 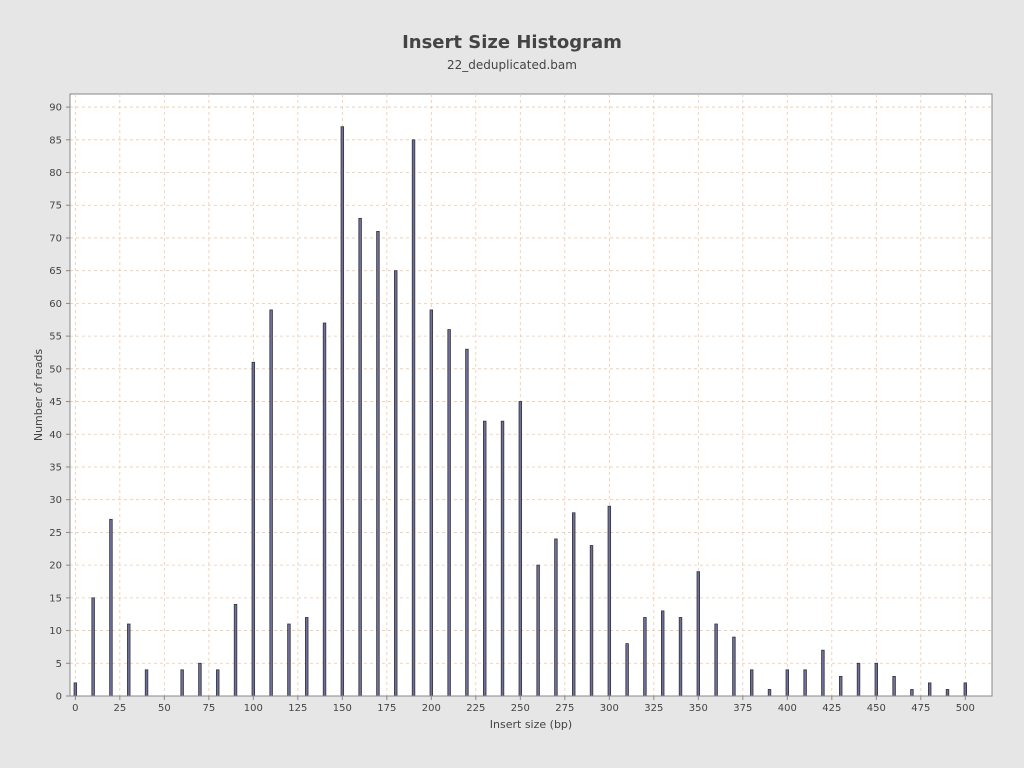 I want to click on y-tick-label: 5, so click(x=59, y=664).